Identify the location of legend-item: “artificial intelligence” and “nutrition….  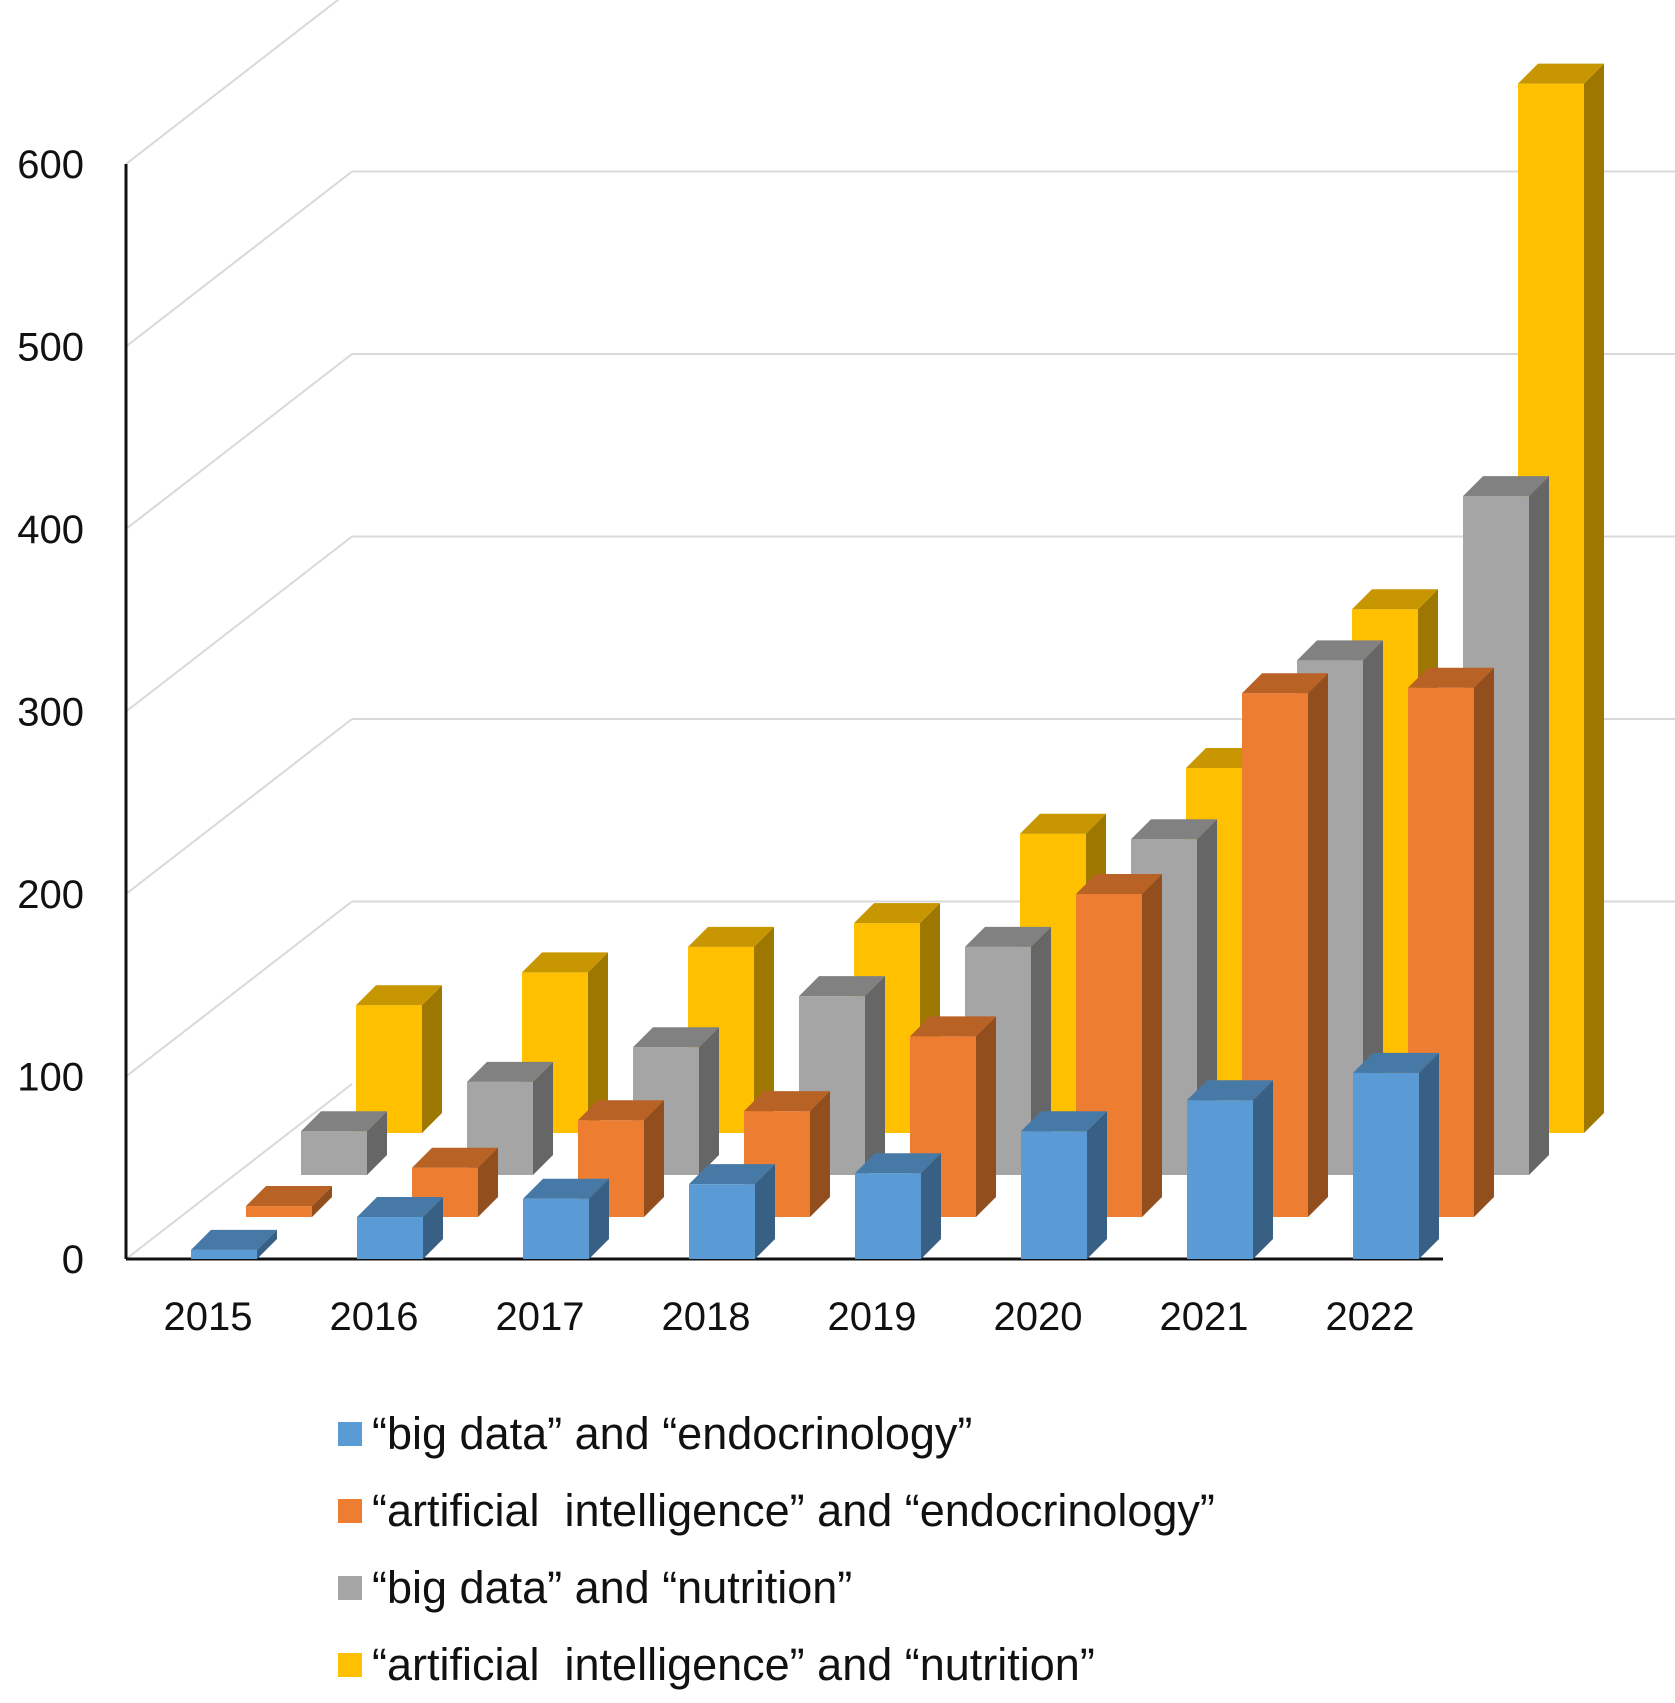
(776, 1664).